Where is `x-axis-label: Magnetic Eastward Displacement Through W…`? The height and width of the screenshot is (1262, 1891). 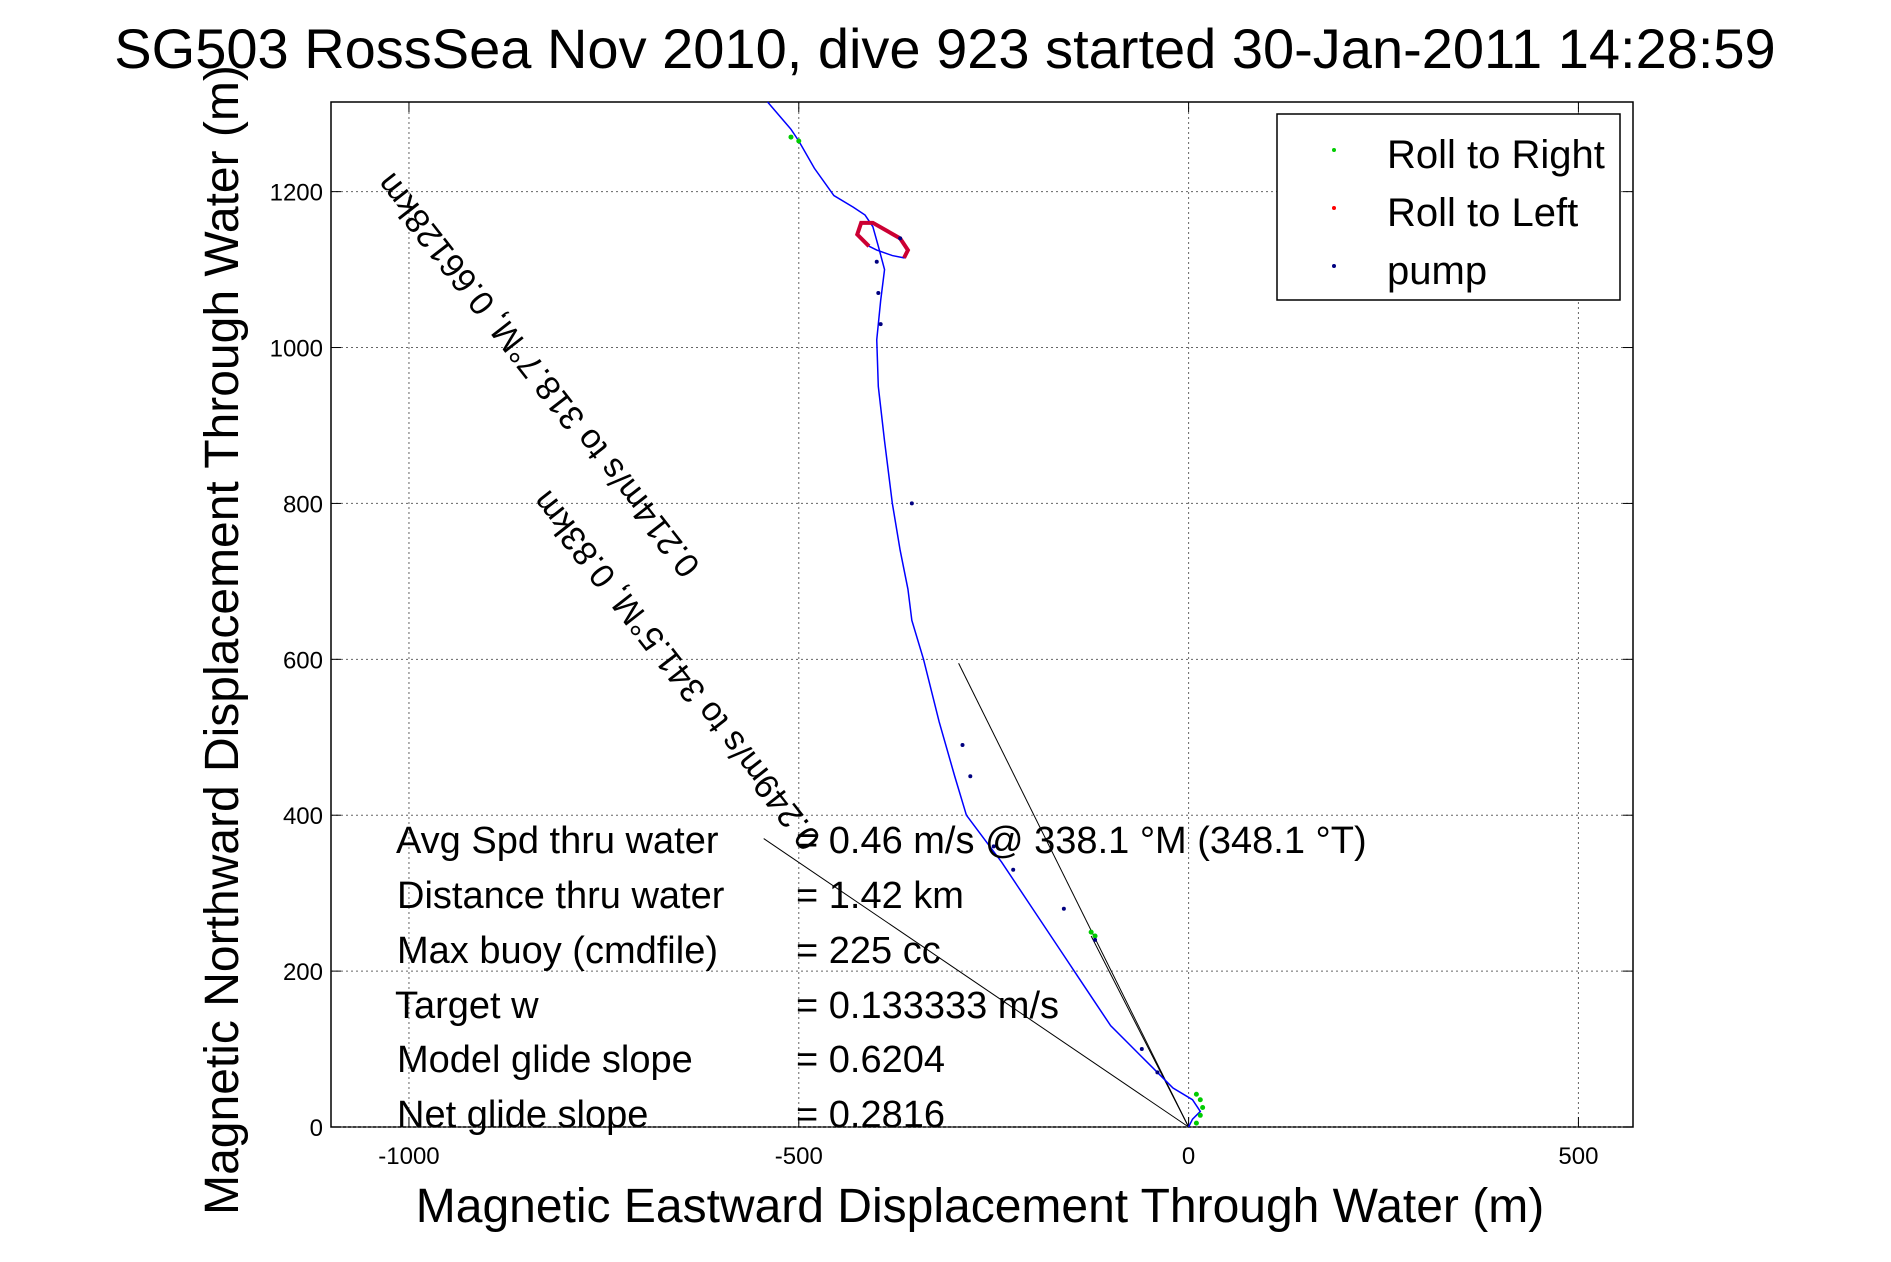 x-axis-label: Magnetic Eastward Displacement Through W… is located at coordinates (980, 1206).